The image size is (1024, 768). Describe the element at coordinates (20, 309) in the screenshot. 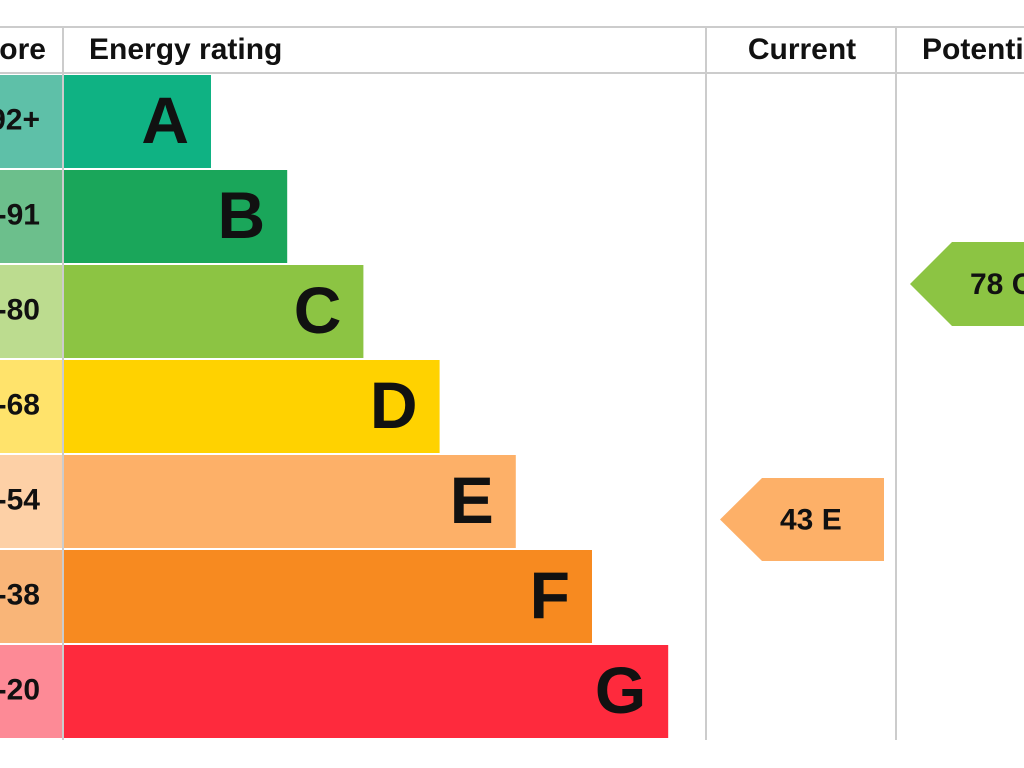

I see `score-label: 69-80` at that location.